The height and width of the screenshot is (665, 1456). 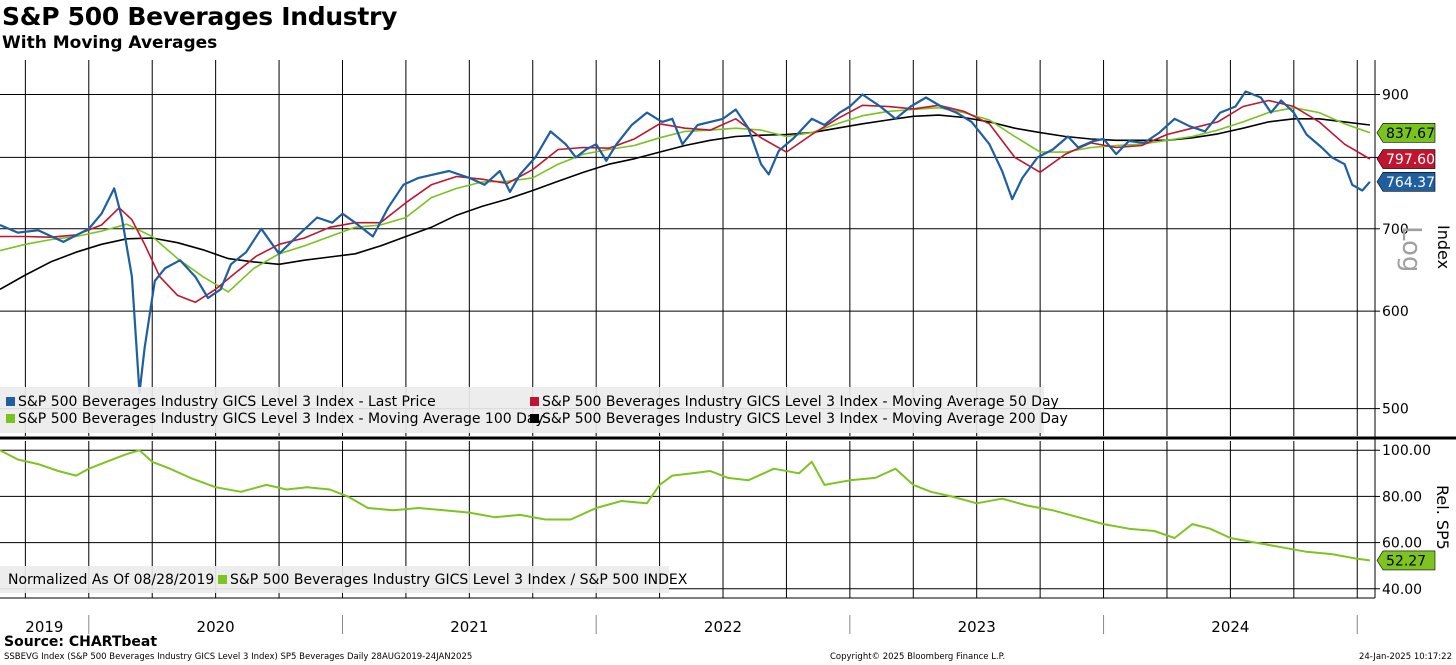 I want to click on legend-swatch-ma200, so click(x=534, y=418).